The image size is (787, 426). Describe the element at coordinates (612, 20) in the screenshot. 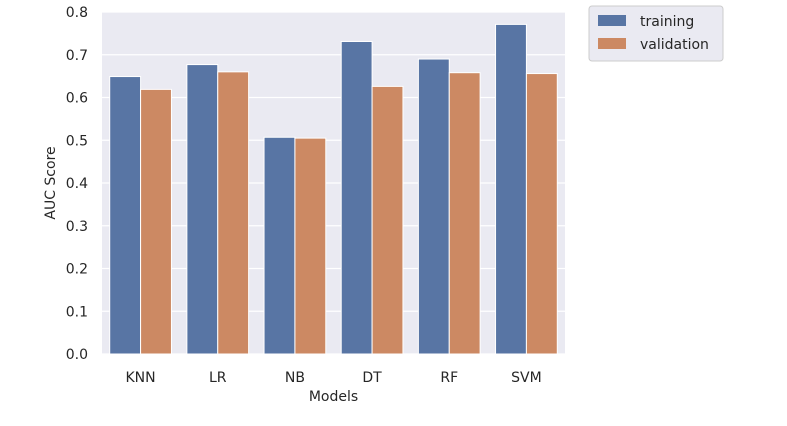

I see `legend-swatch-training` at that location.